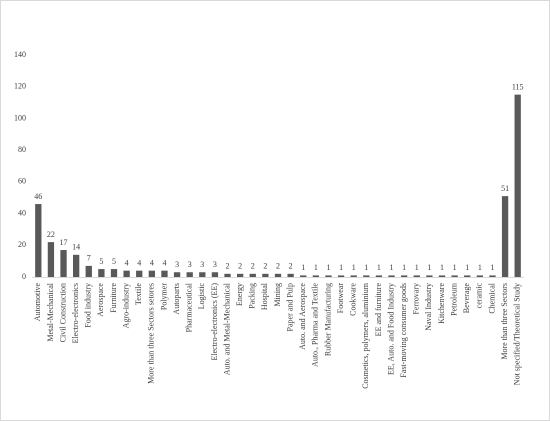  Describe the element at coordinates (504, 321) in the screenshot. I see `x-tick-label: More than three Sectors` at that location.